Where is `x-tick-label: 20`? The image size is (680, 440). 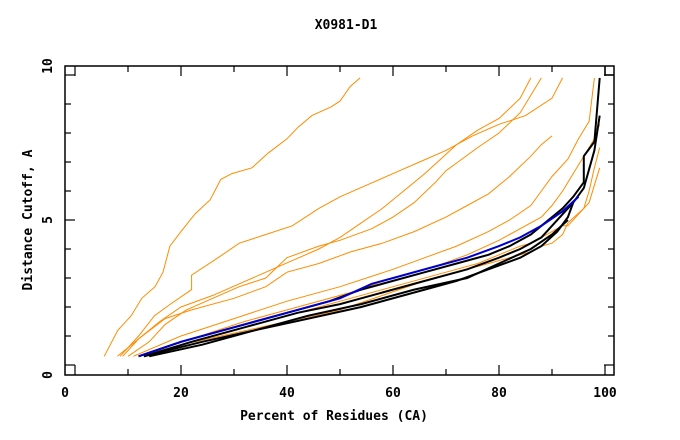
x-tick-label: 20 is located at coordinates (181, 393).